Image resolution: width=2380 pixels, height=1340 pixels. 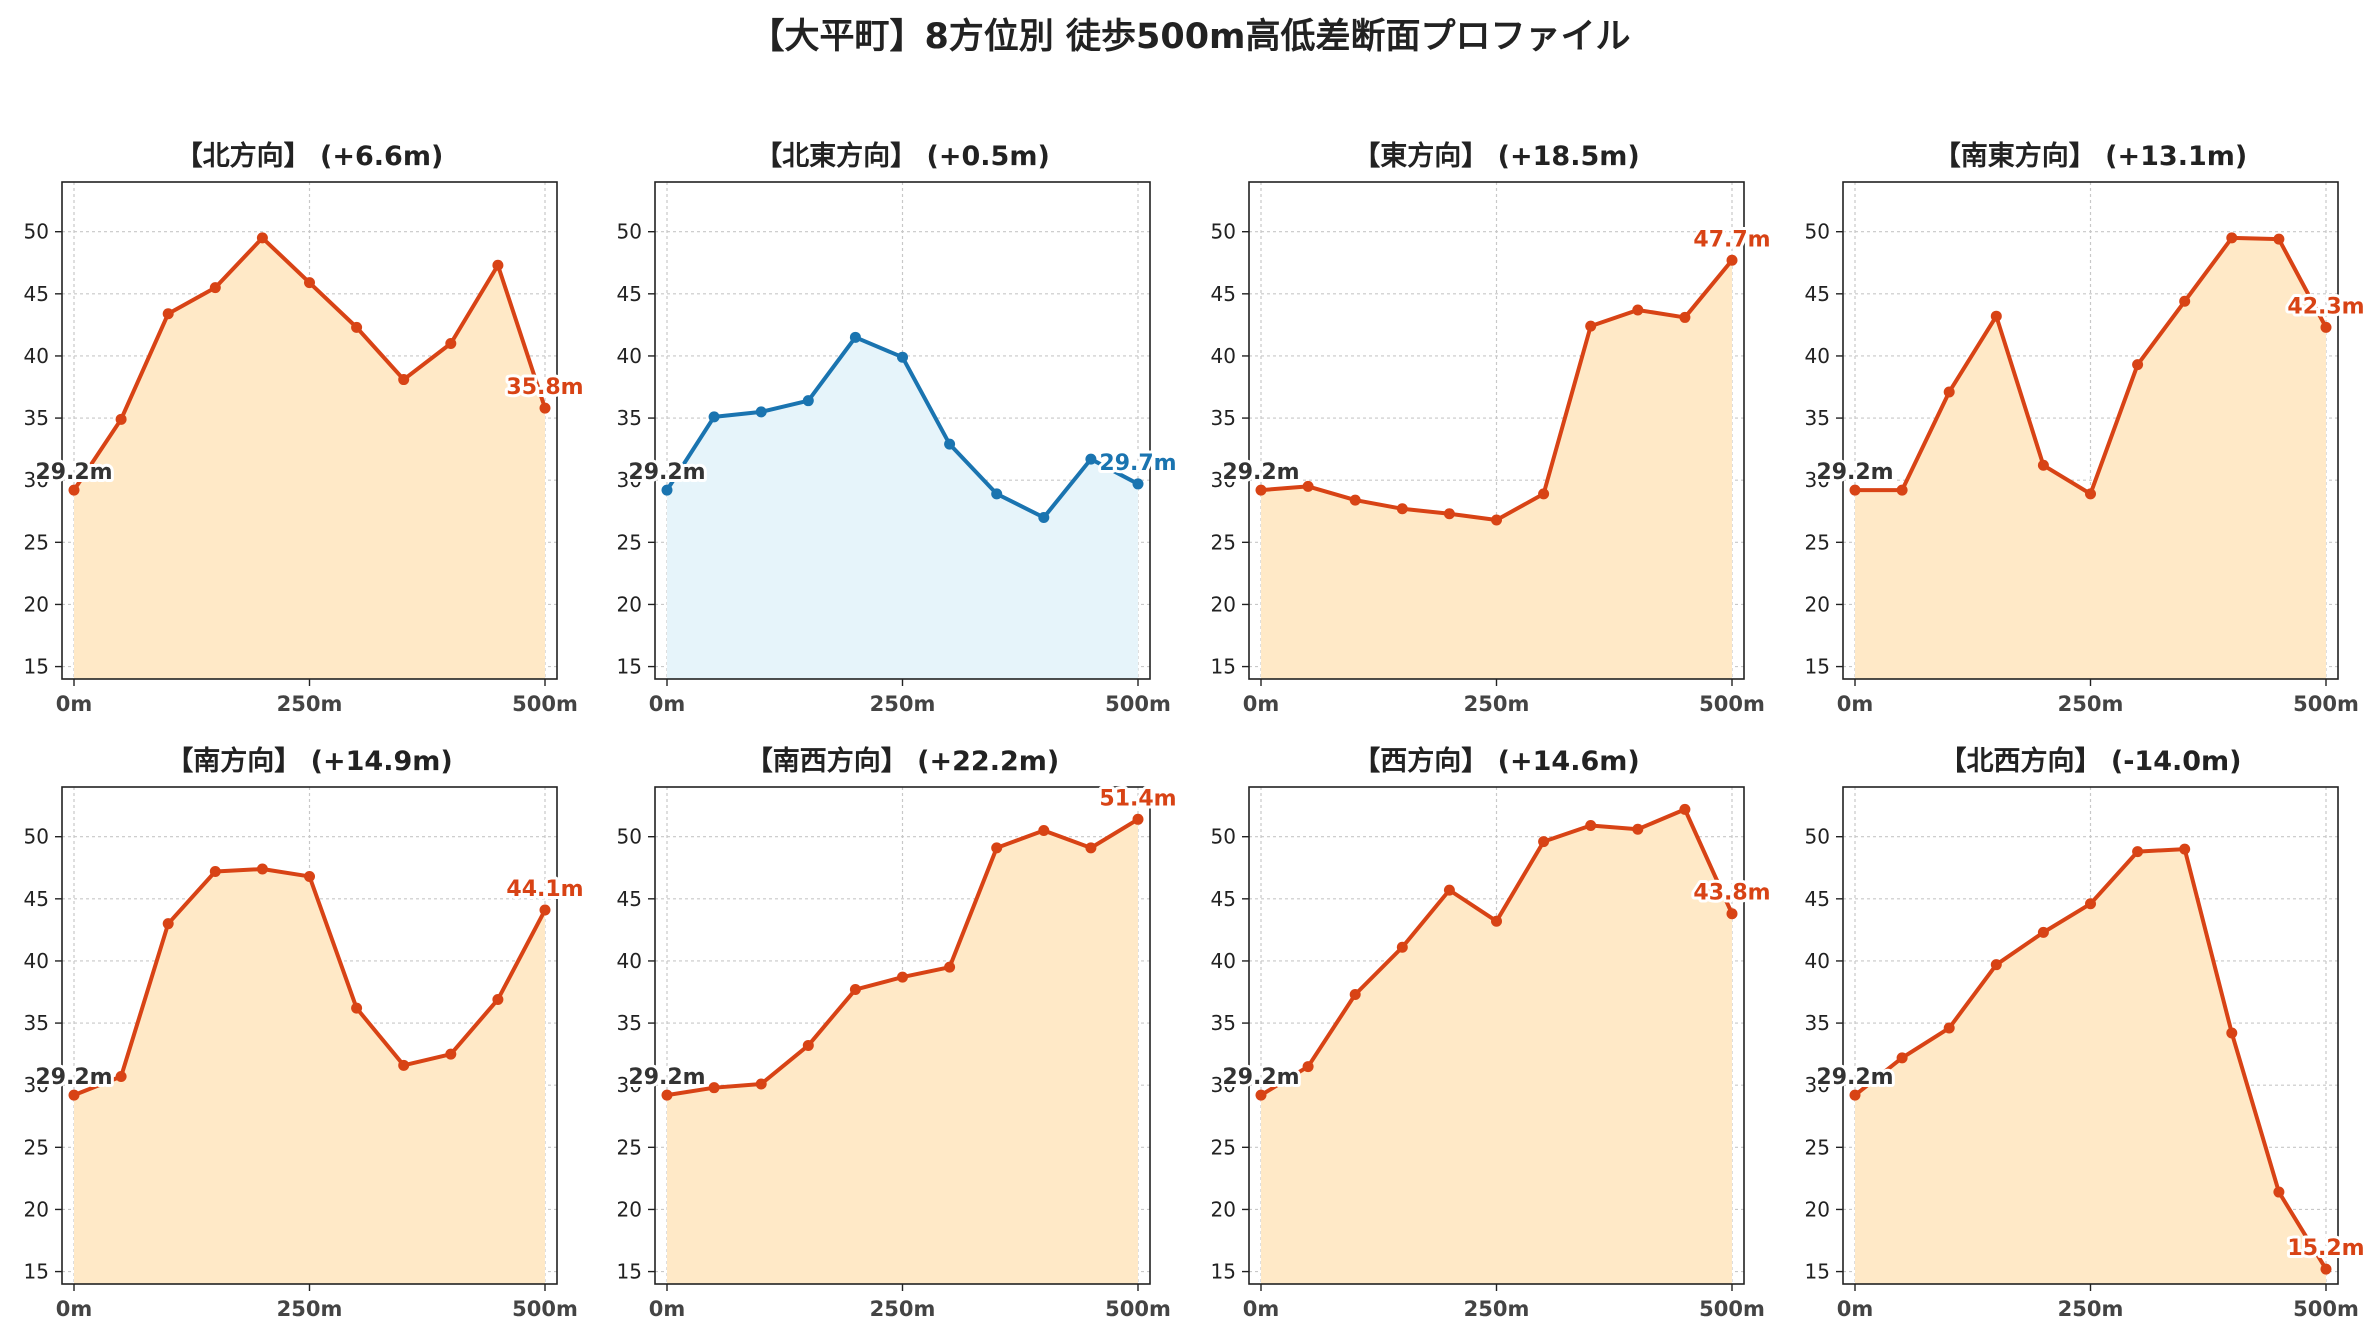 I want to click on figure-title: 【大平町】8方位別 徒歩500m高低差断面プロファイル, so click(x=1190, y=37).